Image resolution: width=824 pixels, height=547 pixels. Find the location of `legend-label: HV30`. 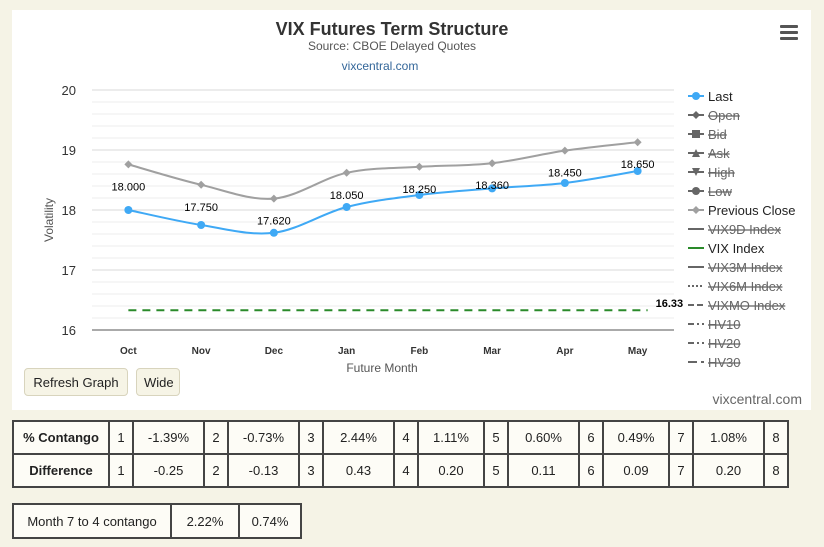

legend-label: HV30 is located at coordinates (724, 362).